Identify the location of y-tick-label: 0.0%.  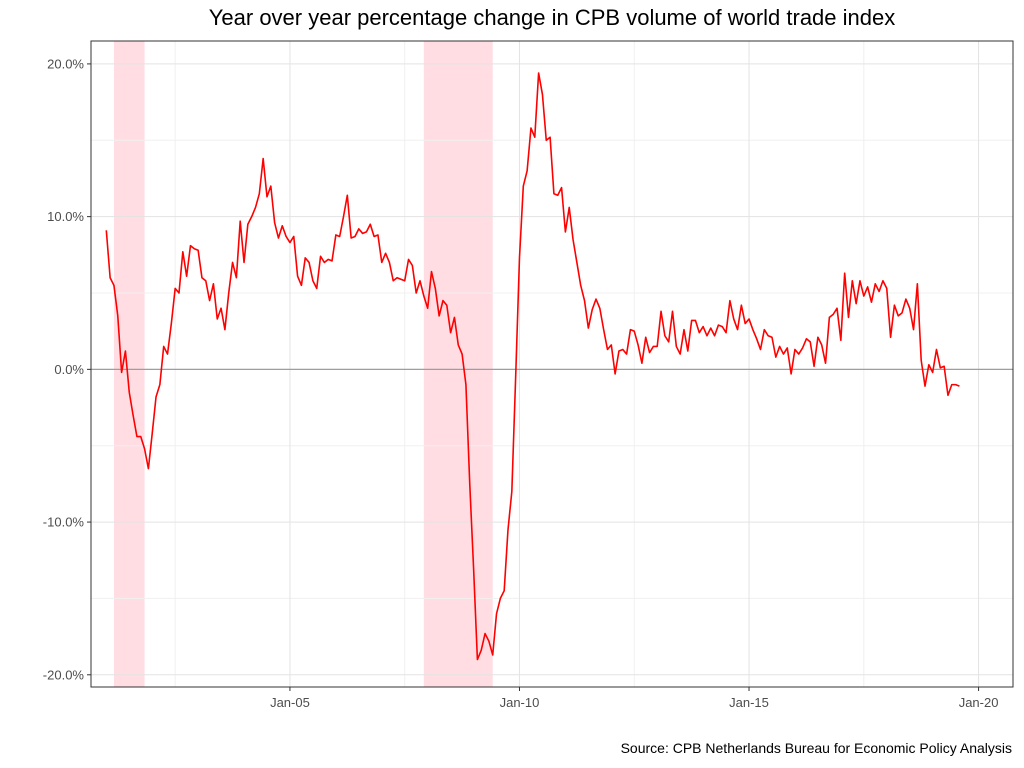
(69, 369).